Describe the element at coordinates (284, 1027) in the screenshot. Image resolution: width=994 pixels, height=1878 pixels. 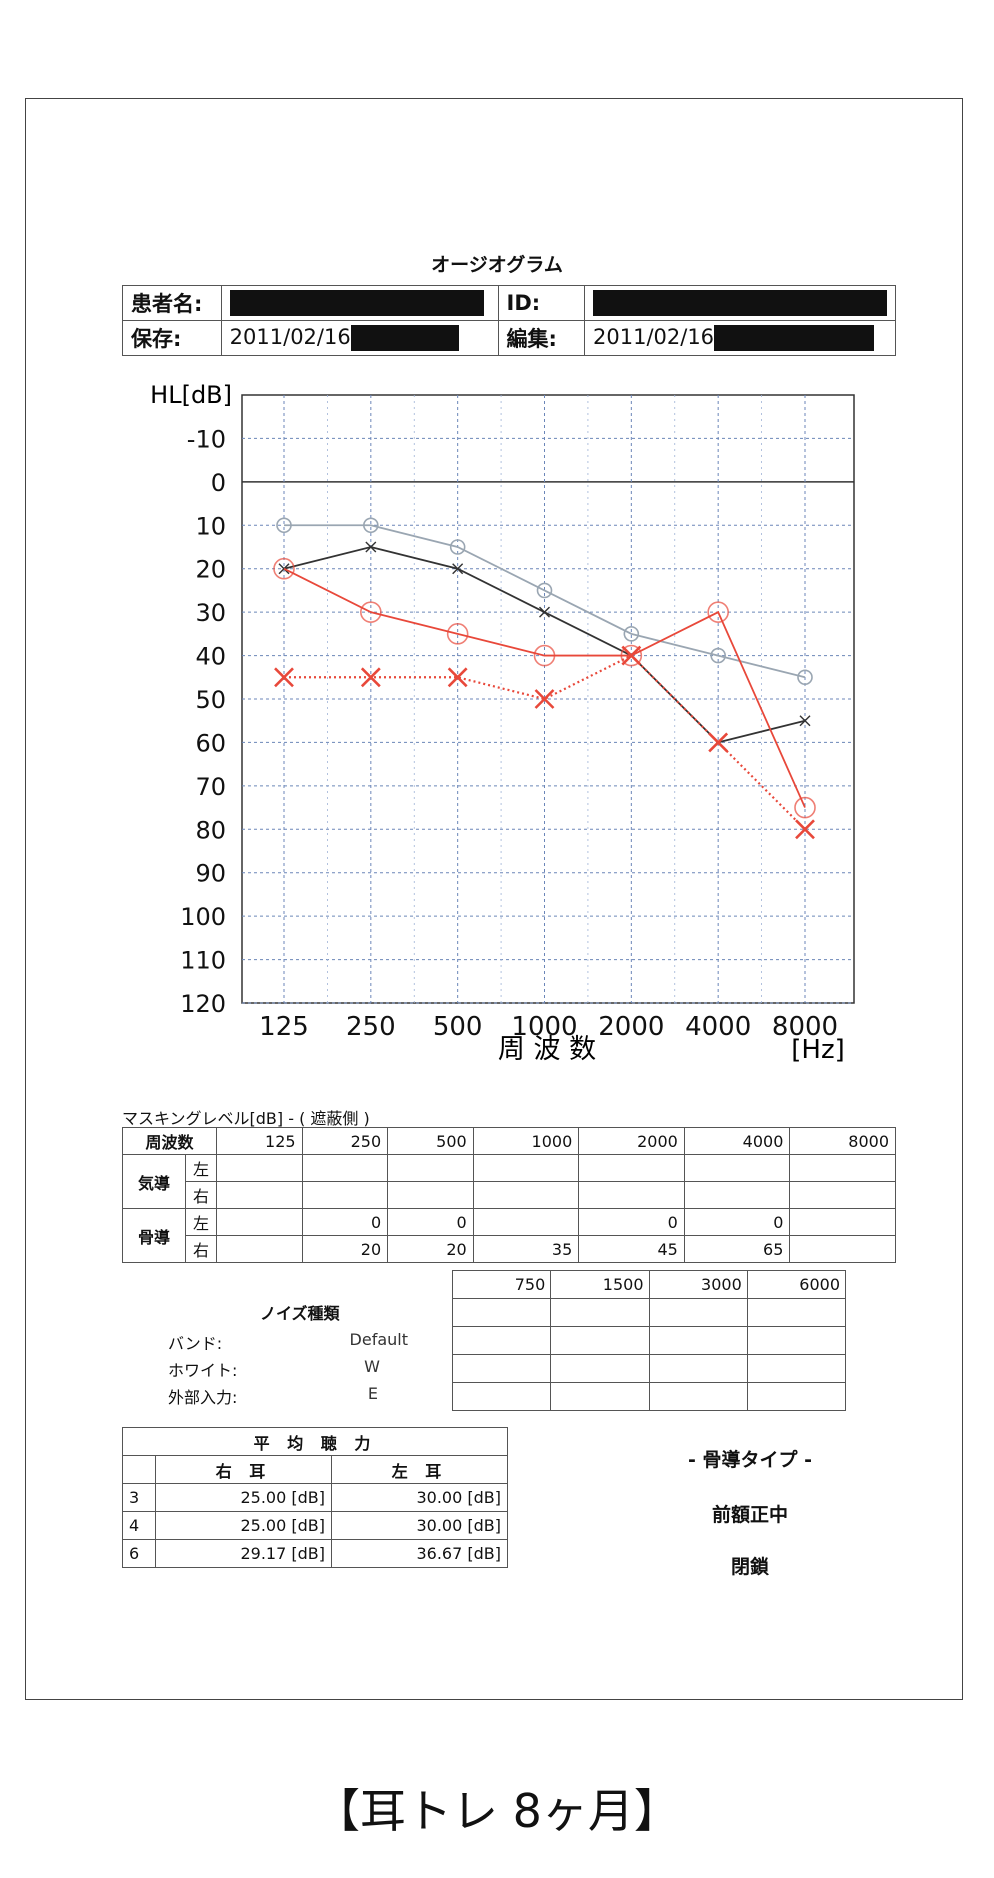
I see `x-tick-label: 125` at that location.